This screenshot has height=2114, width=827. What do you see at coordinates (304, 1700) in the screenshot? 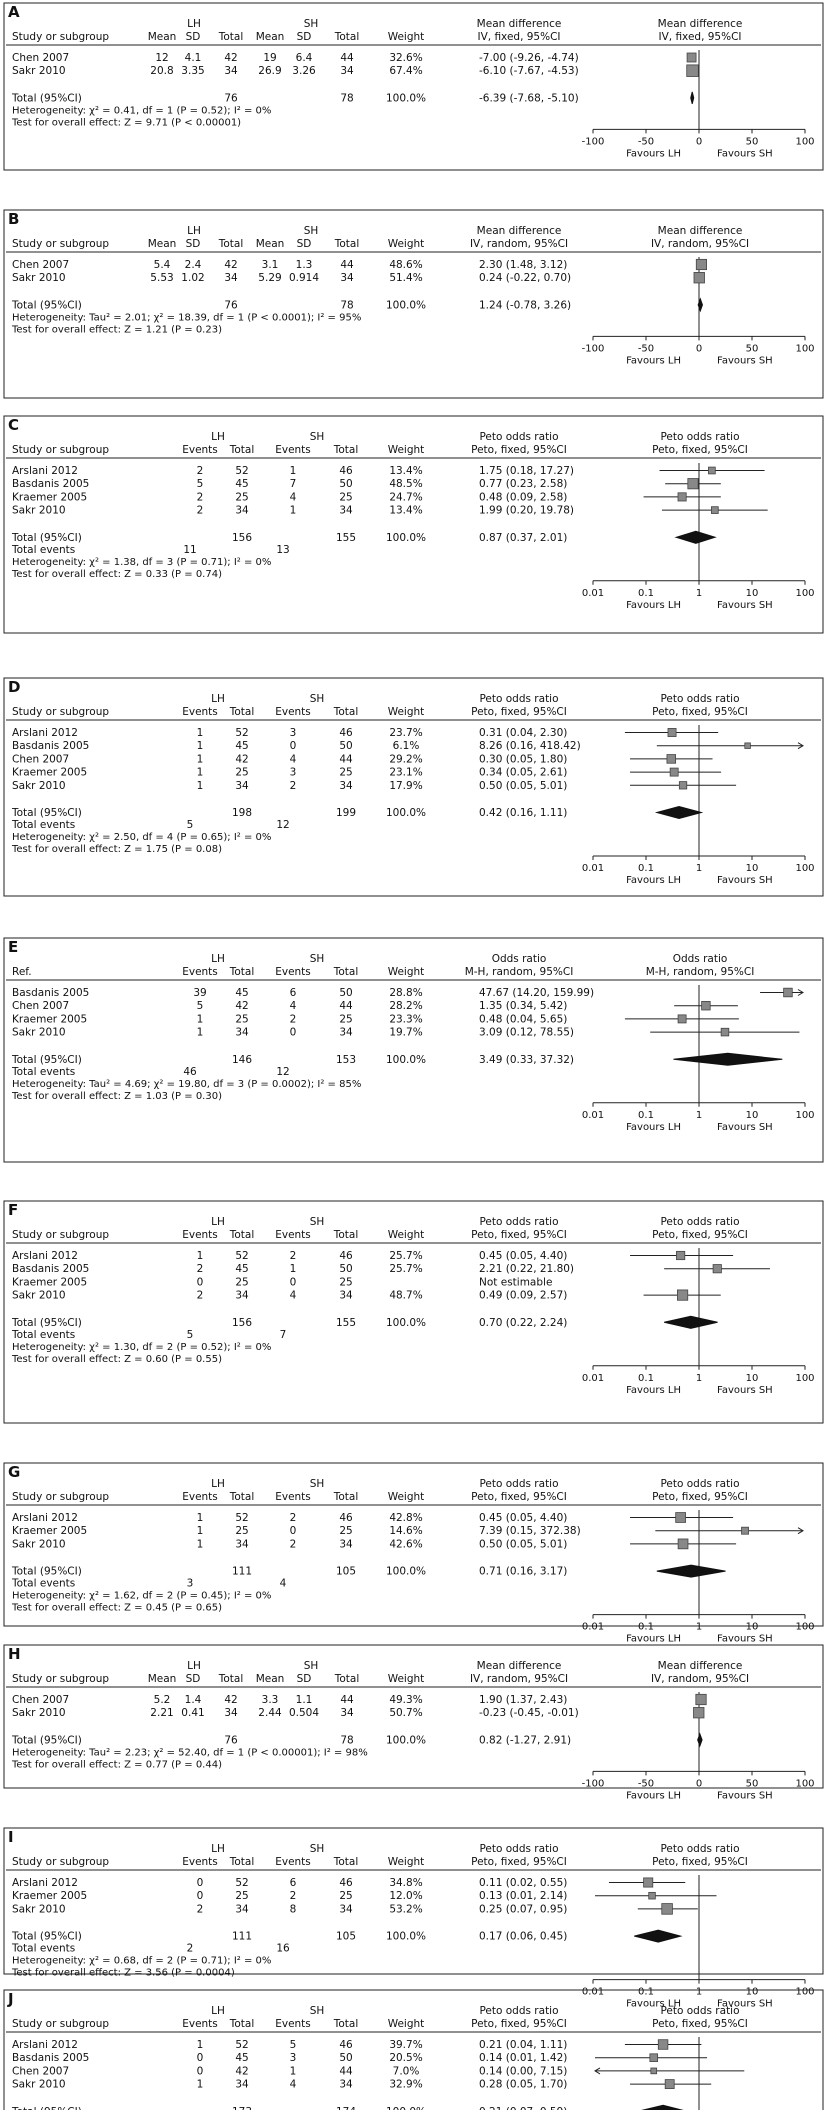
I see `study-cell: 1.1` at bounding box center [304, 1700].